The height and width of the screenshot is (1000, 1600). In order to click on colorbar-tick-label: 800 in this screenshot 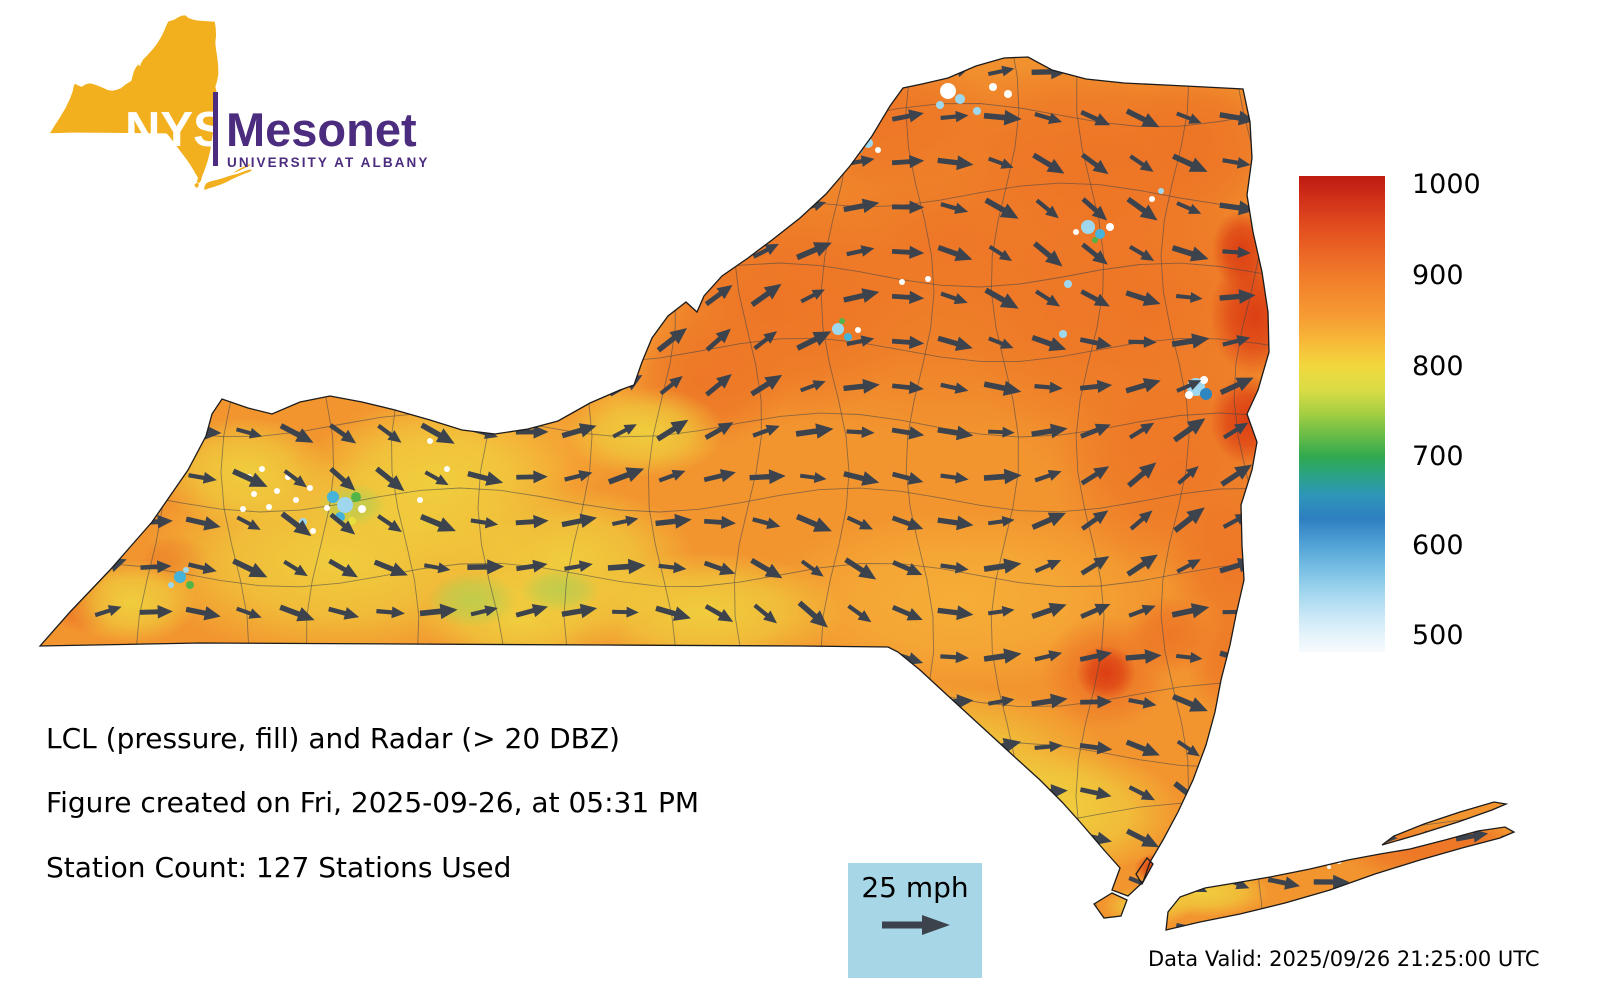, I will do `click(1438, 366)`.